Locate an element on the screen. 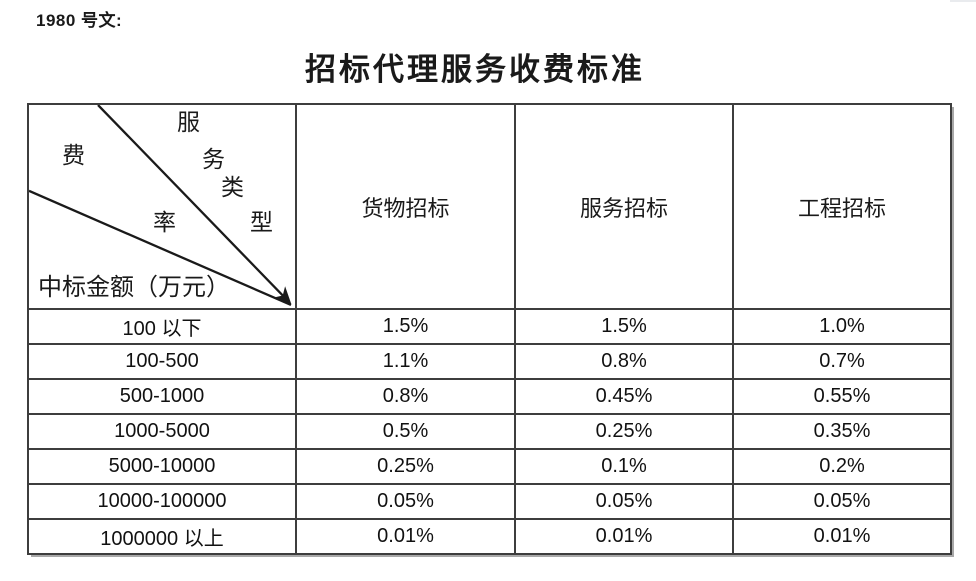 The height and width of the screenshot is (581, 976). bid-amount-range: 10000-100000 is located at coordinates (162, 501).